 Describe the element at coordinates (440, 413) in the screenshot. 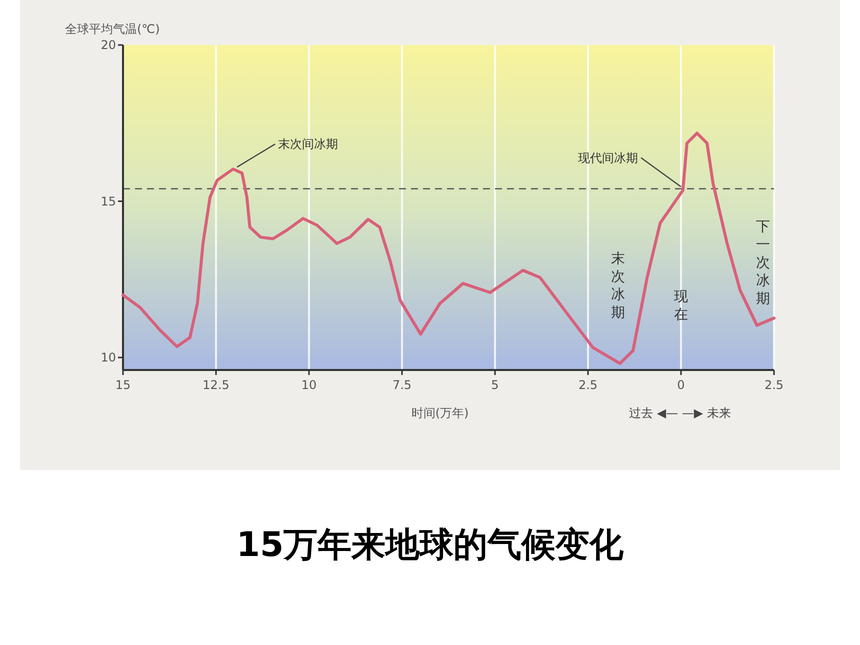

I see `x-axis-title: 时间(万年)` at that location.